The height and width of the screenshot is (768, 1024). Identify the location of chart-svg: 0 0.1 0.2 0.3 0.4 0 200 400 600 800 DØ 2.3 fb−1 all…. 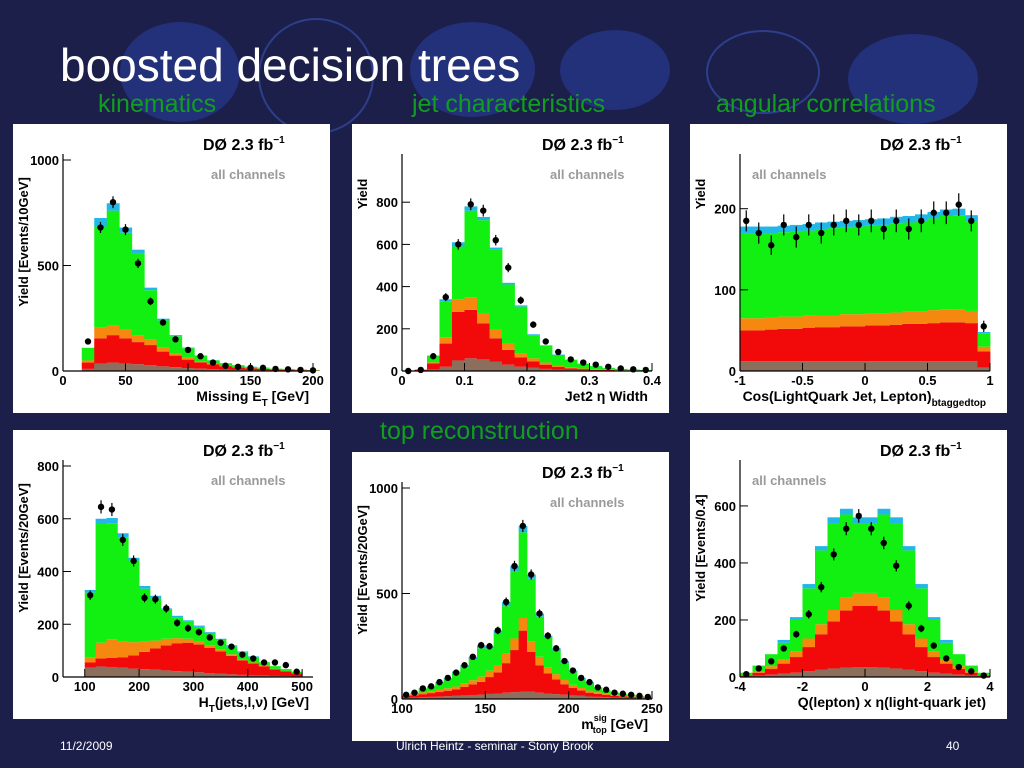
(508, 269).